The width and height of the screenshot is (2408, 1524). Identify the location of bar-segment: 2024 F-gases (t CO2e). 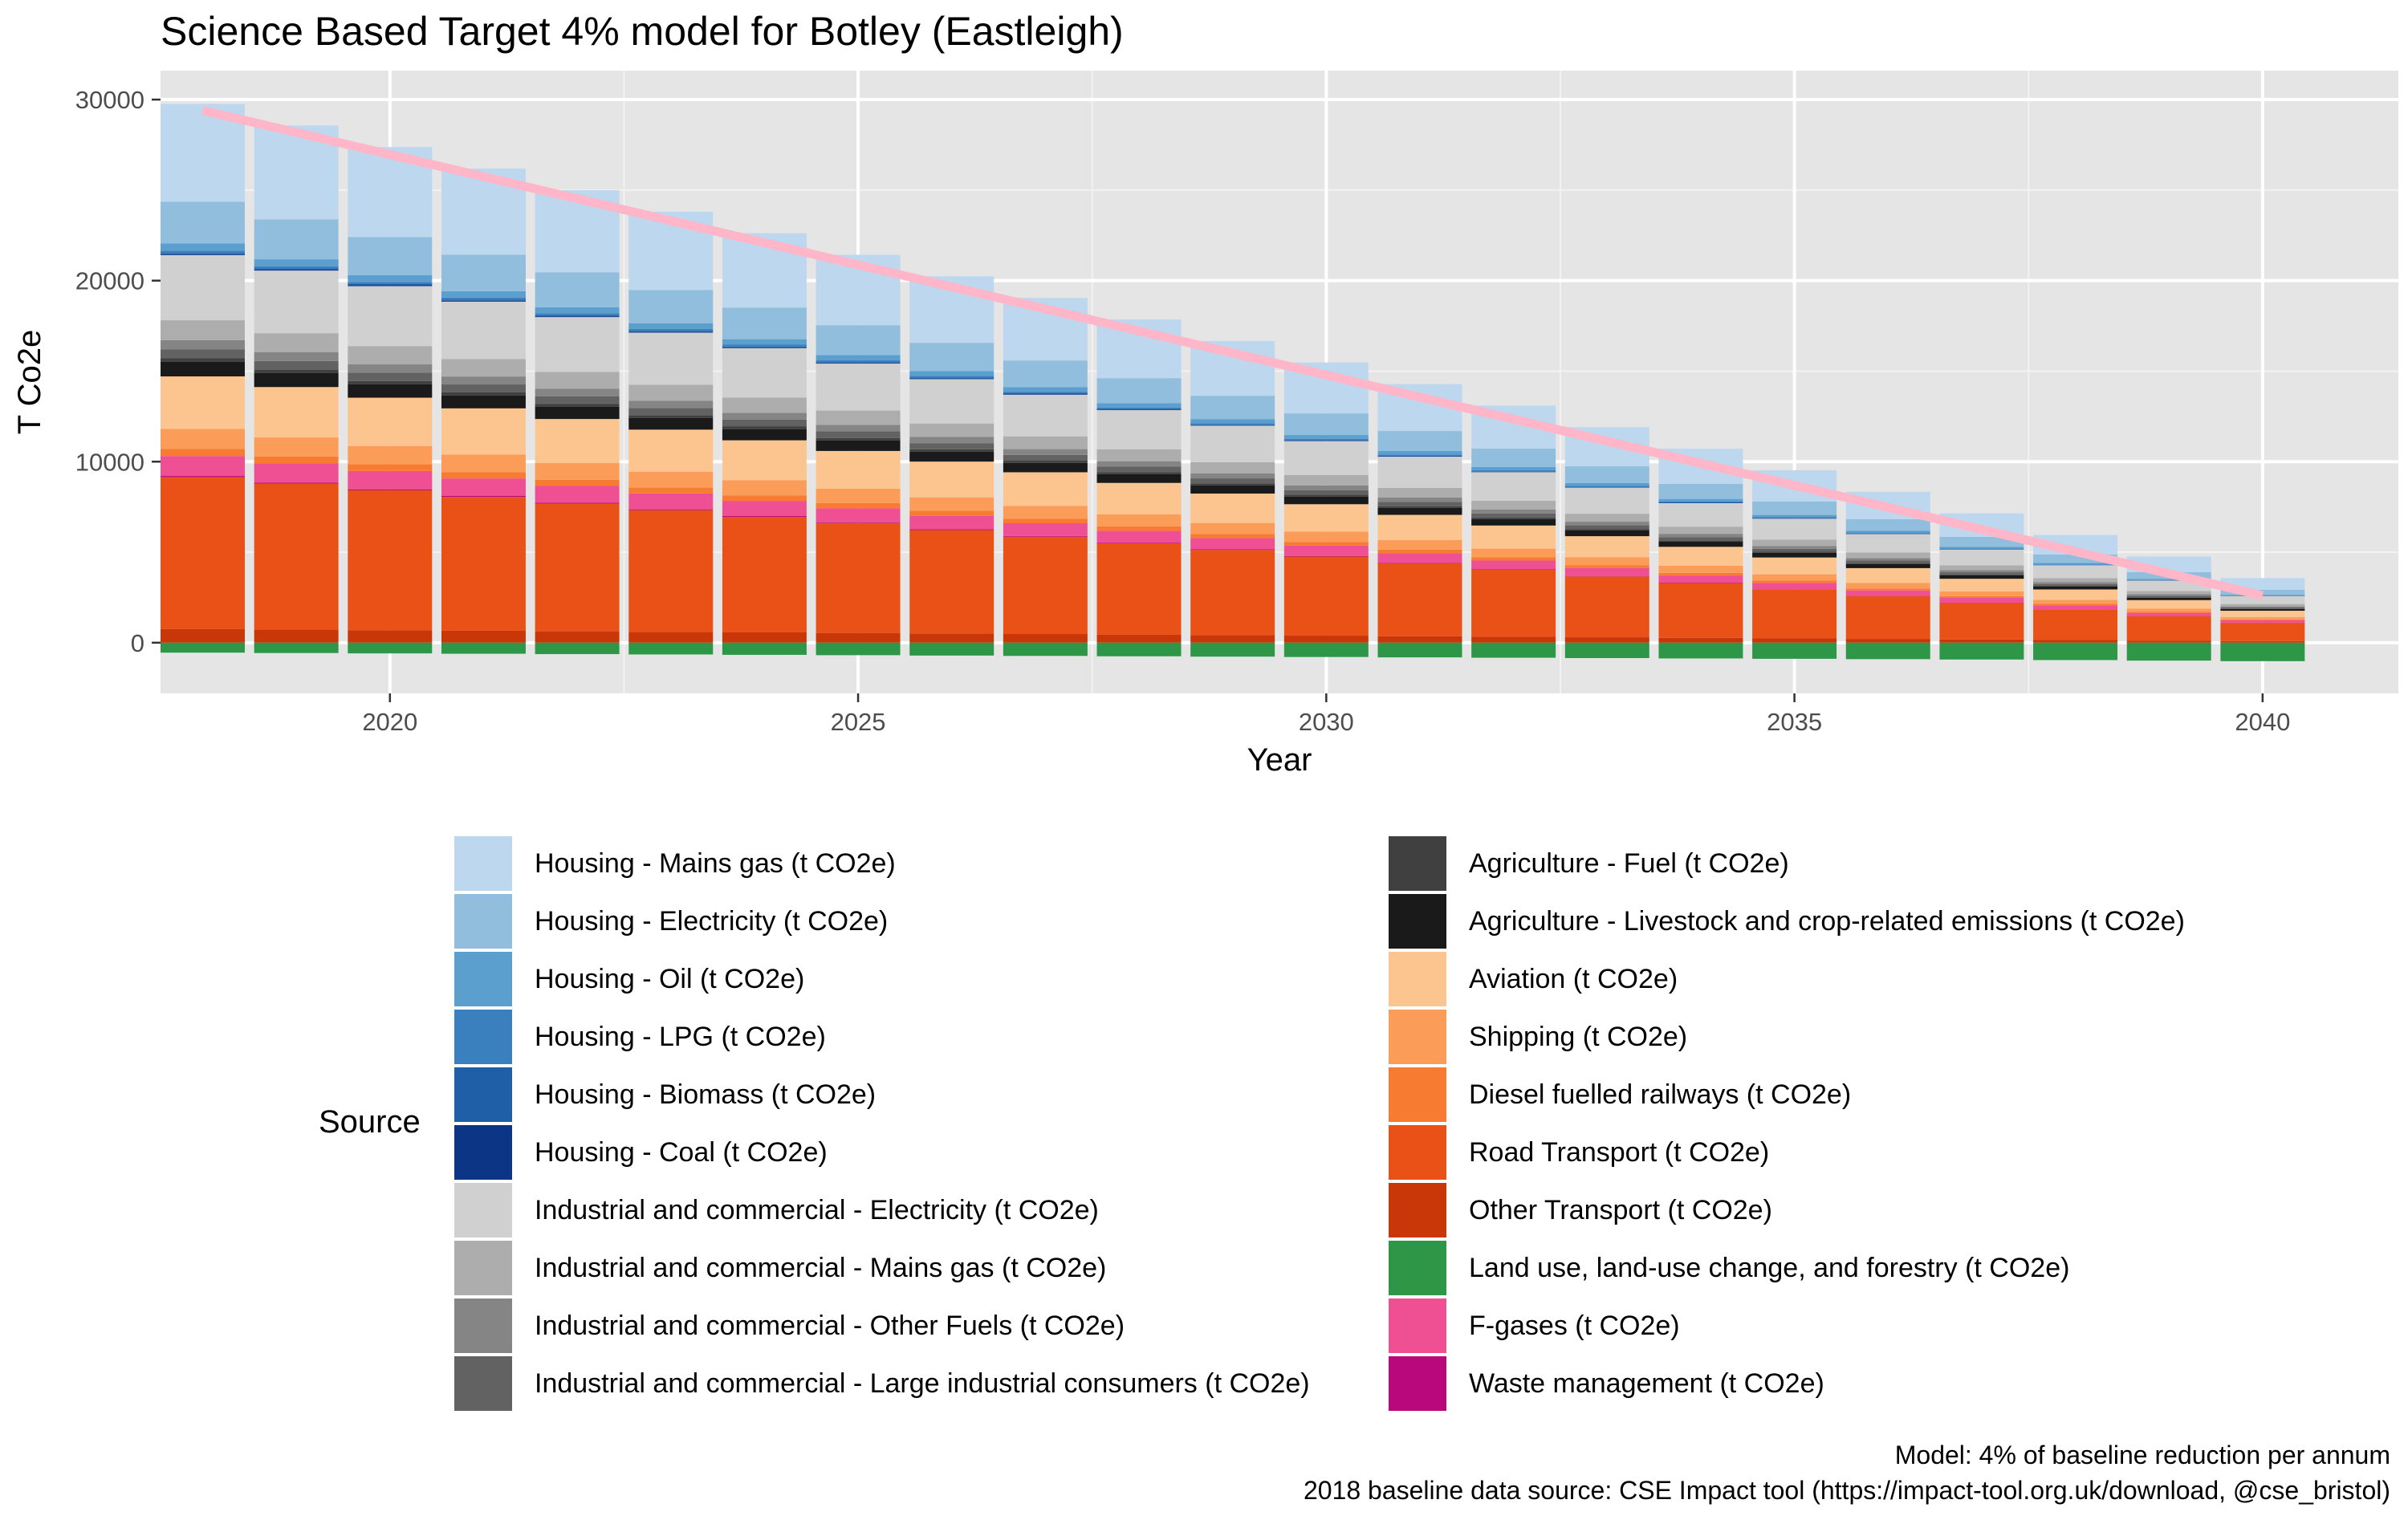
(764, 509).